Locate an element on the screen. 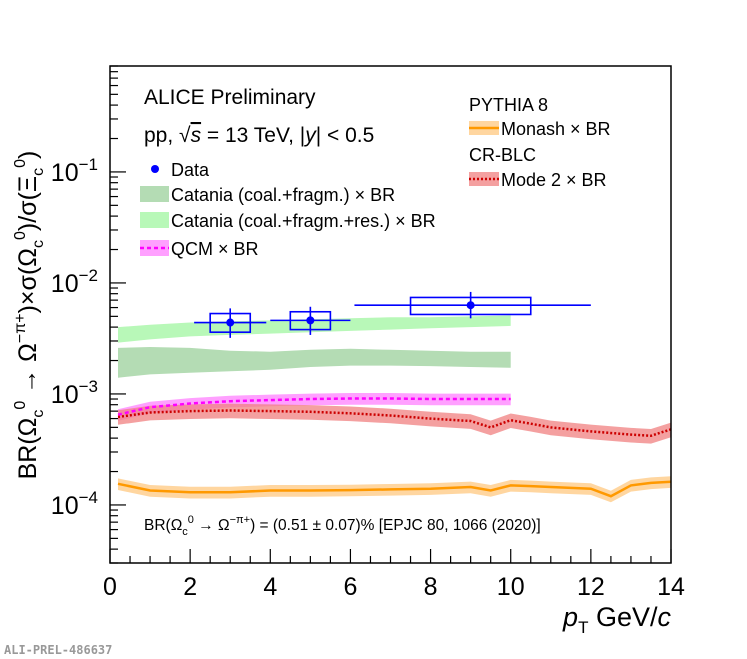 This screenshot has width=747, height=659. y-axis-text: )×σ(Ω is located at coordinates (28, 280).